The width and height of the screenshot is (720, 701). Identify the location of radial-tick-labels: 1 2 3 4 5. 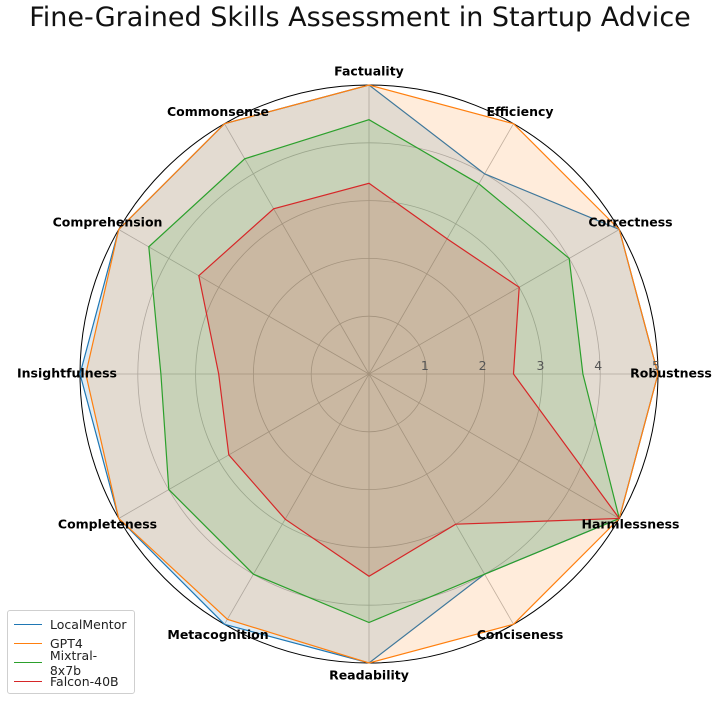
(540, 365).